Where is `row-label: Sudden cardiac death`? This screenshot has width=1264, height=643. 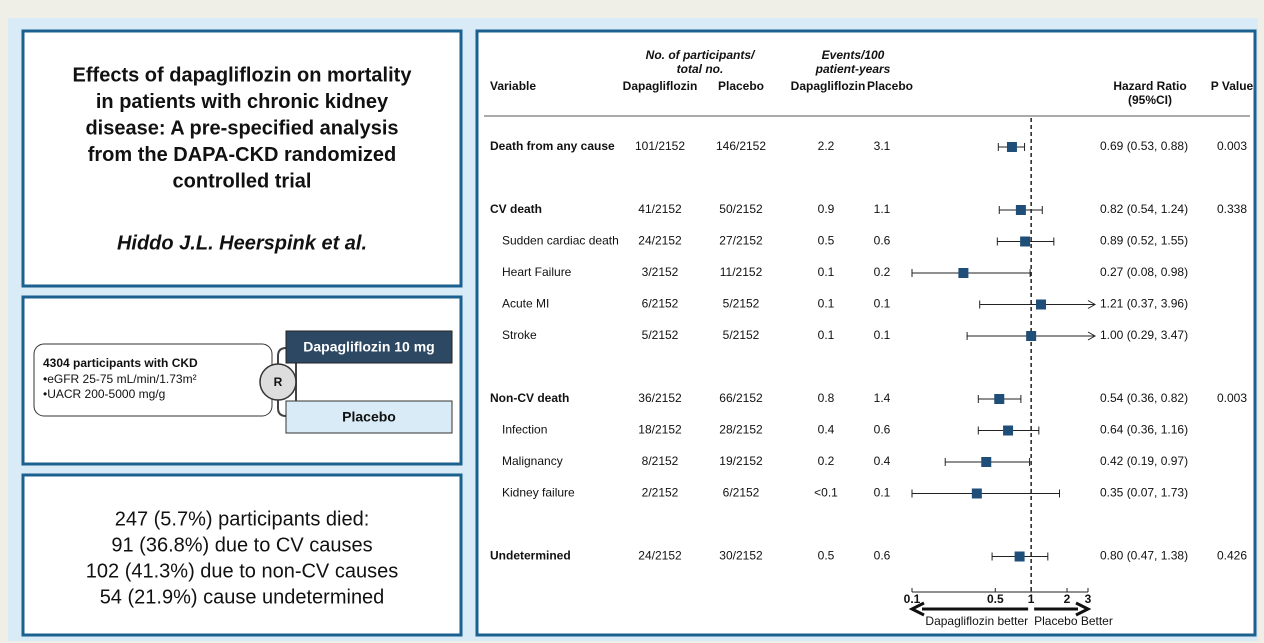 row-label: Sudden cardiac death is located at coordinates (560, 241).